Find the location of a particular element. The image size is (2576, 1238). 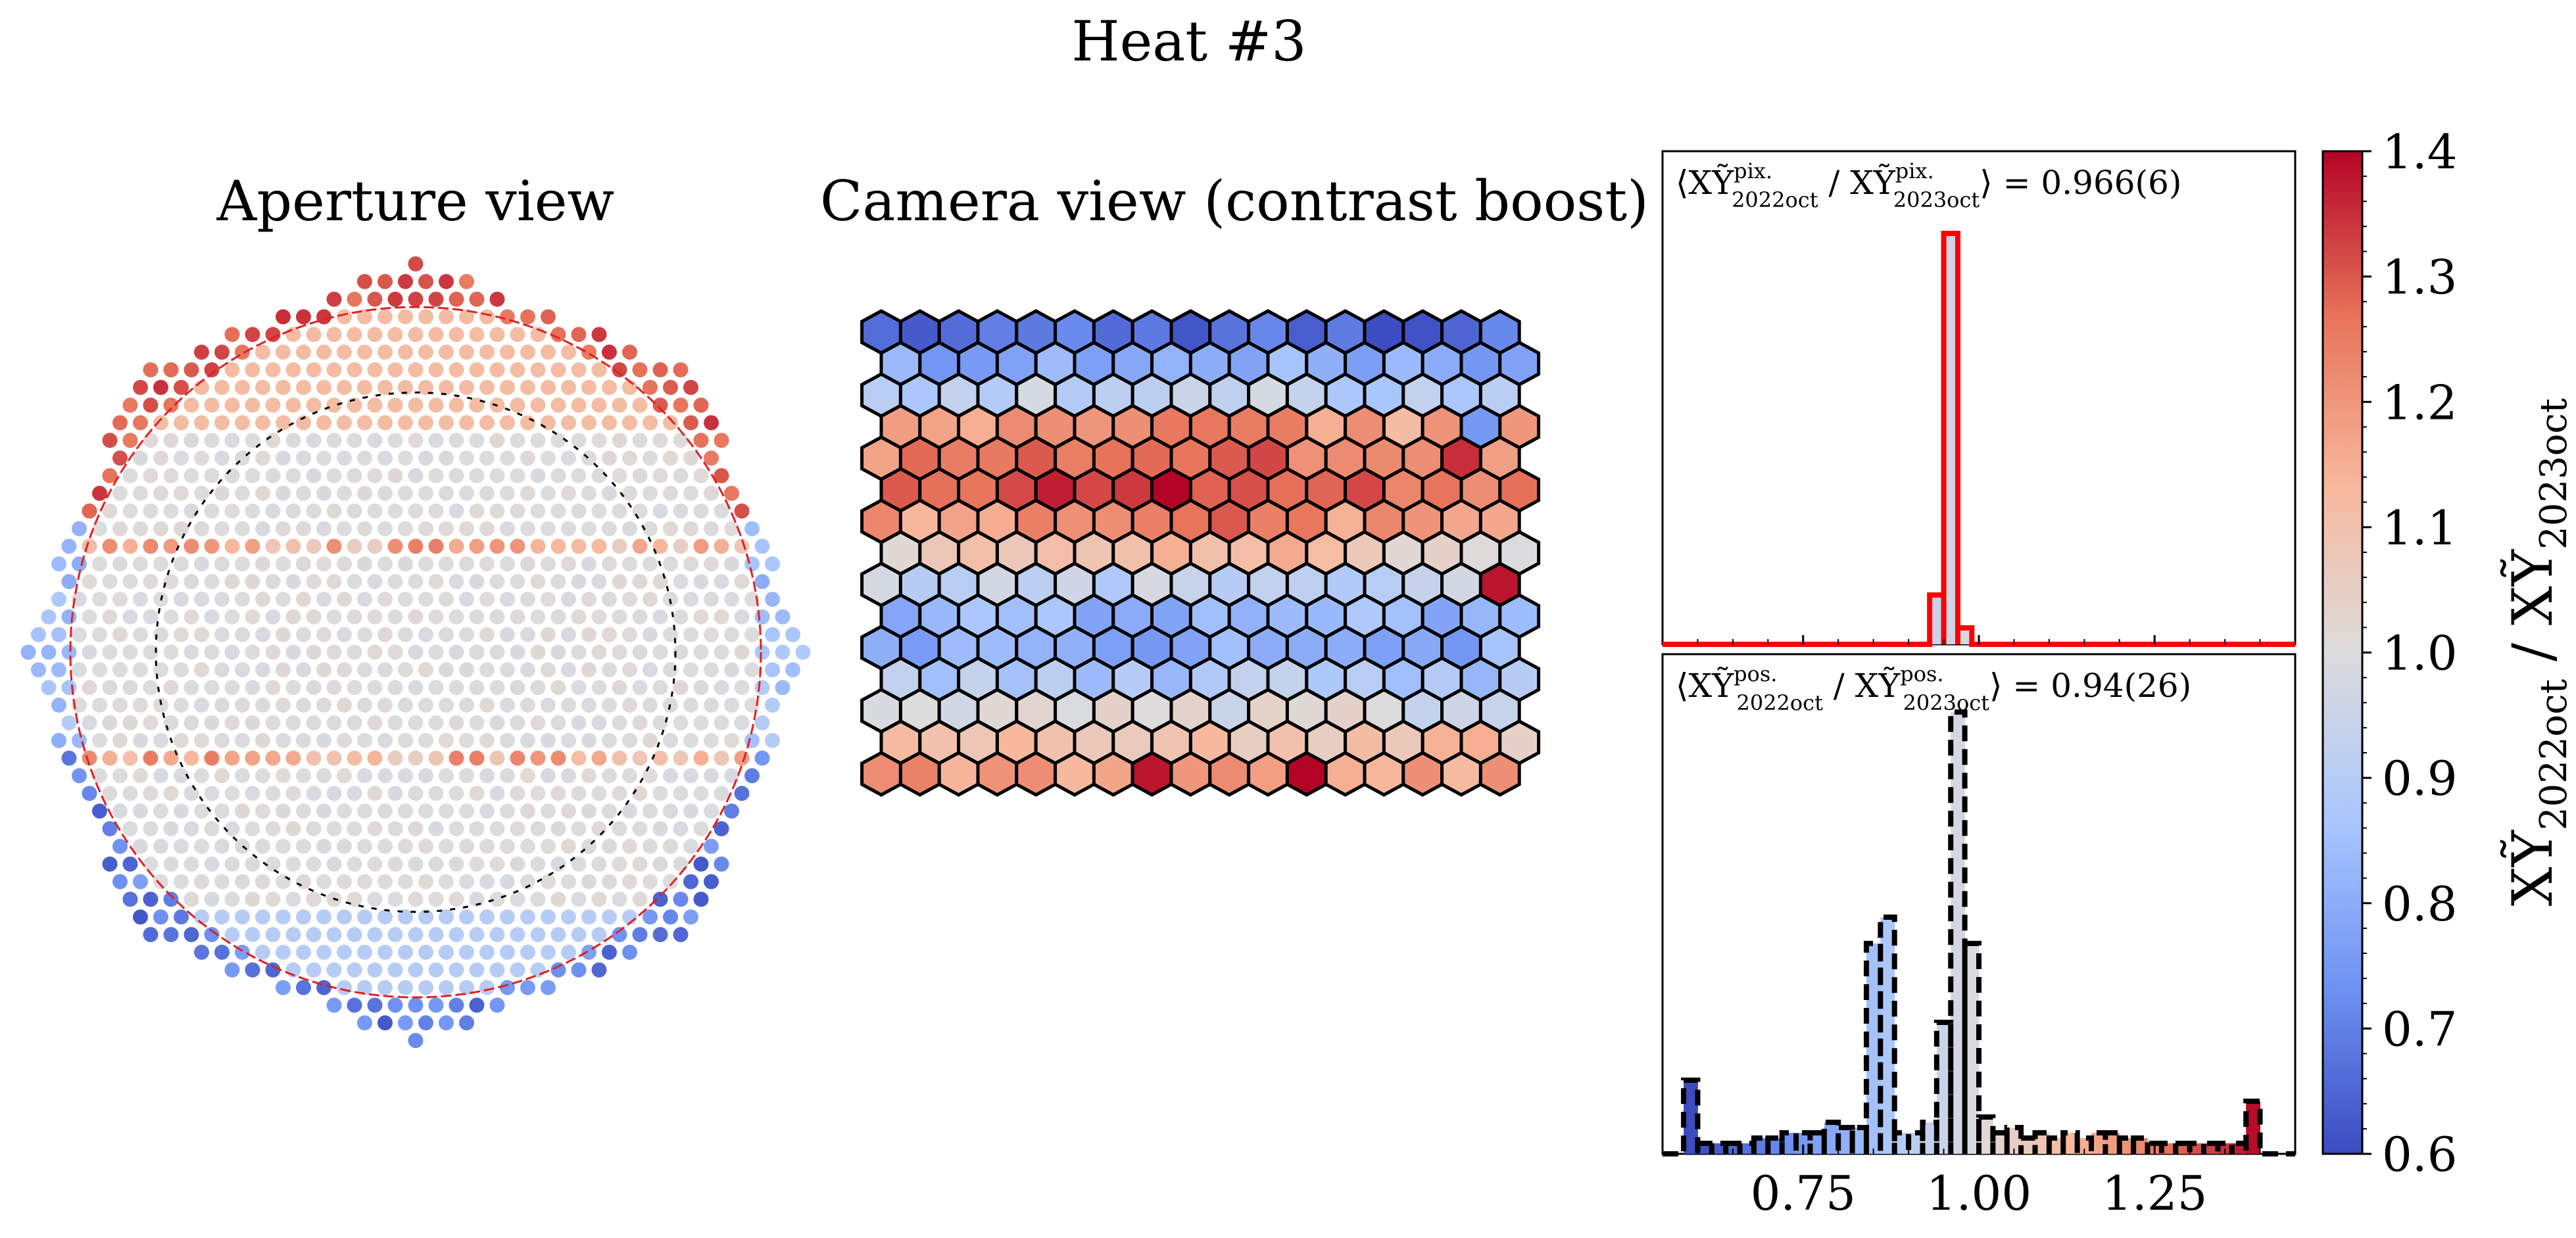

camera-pixel is located at coordinates (1036, 774).